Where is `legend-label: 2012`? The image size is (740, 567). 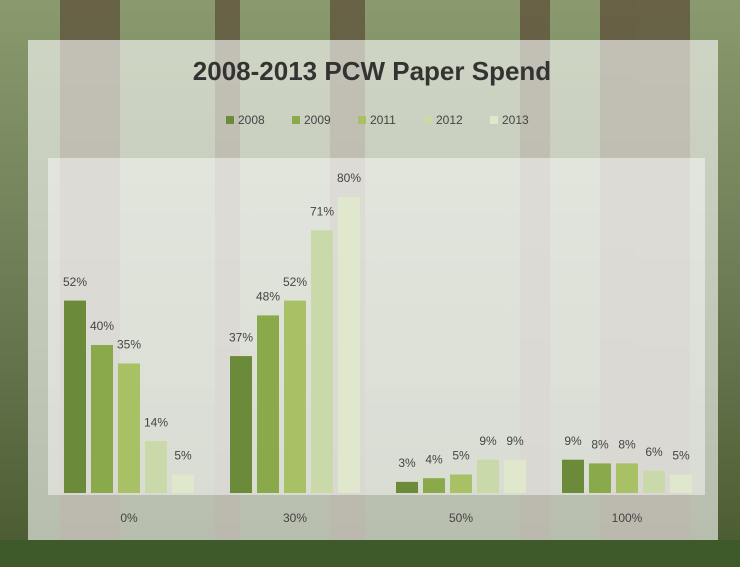
legend-label: 2012 is located at coordinates (449, 120).